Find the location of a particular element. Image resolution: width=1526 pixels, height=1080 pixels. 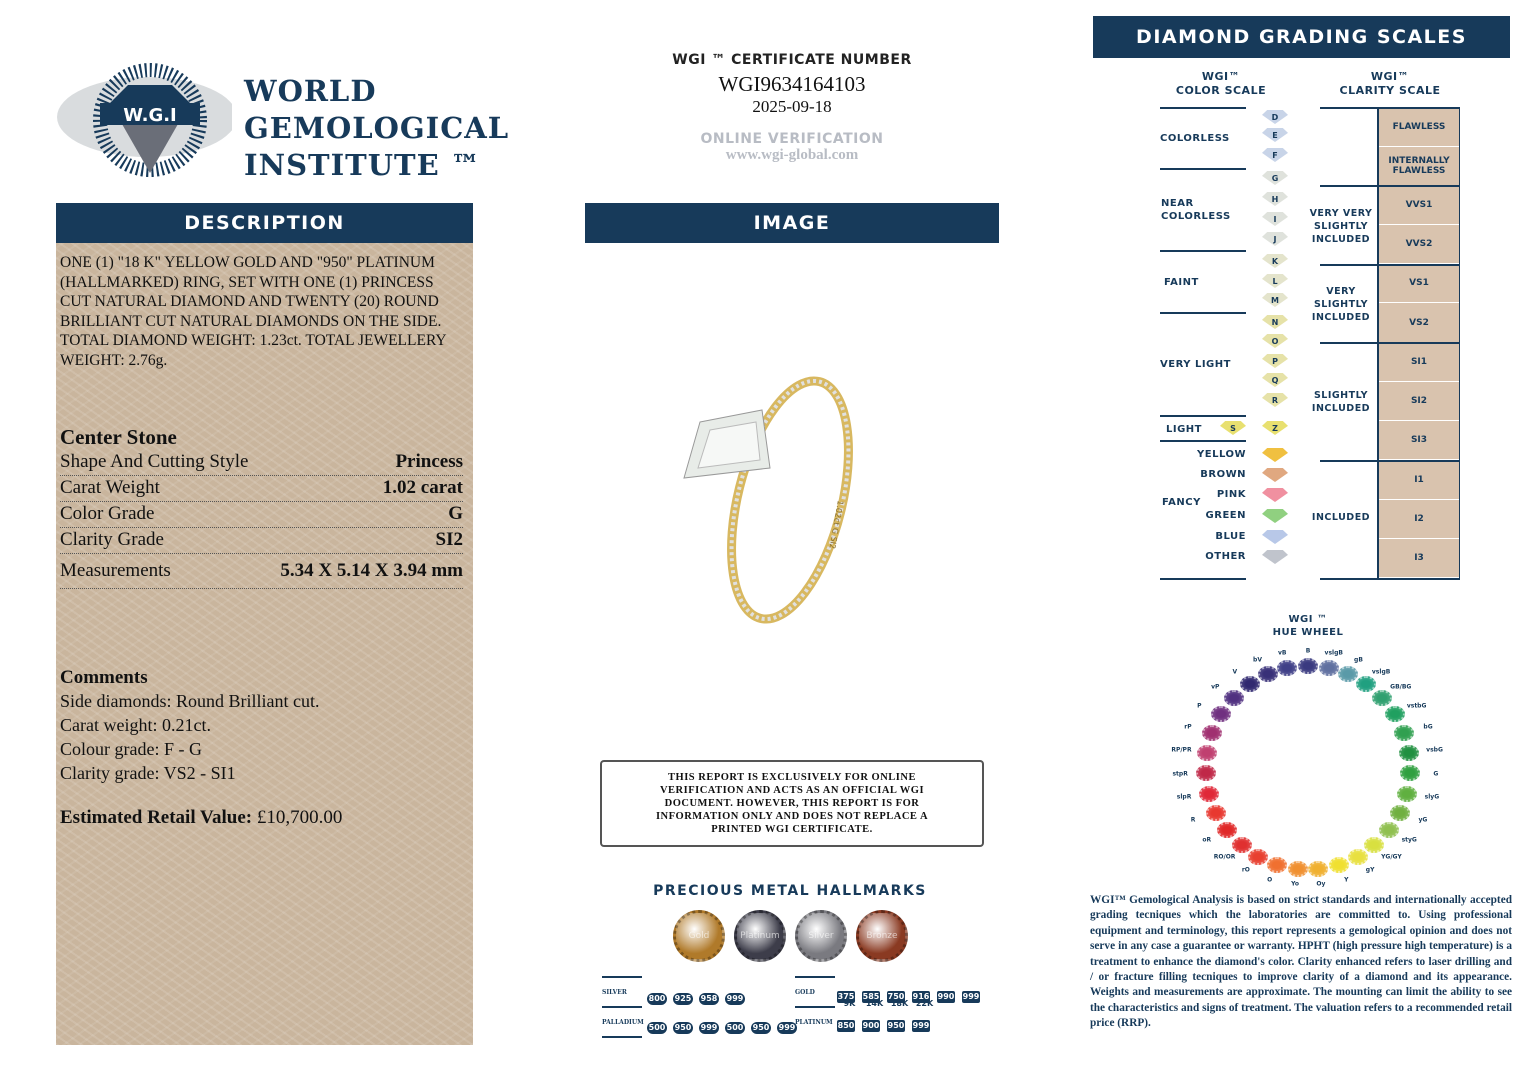

hue-label: RO/OR is located at coordinates (1224, 857).